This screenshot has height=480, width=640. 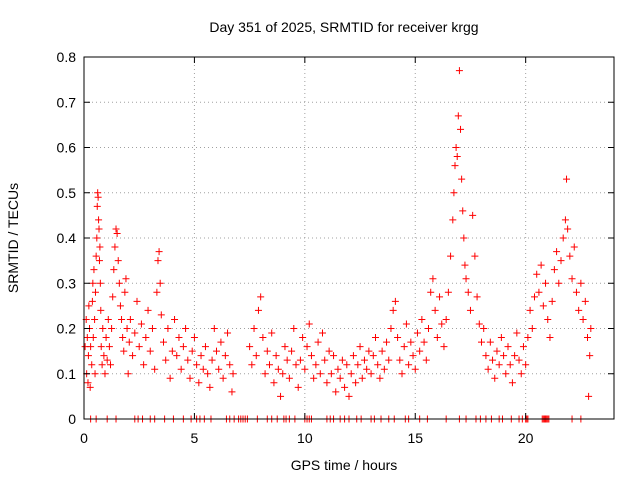 I want to click on y-tick-label: 0.4, so click(x=67, y=238).